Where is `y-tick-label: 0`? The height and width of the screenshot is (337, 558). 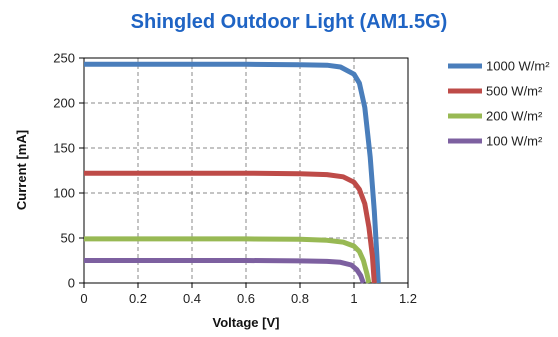
y-tick-label: 0 is located at coordinates (71, 283).